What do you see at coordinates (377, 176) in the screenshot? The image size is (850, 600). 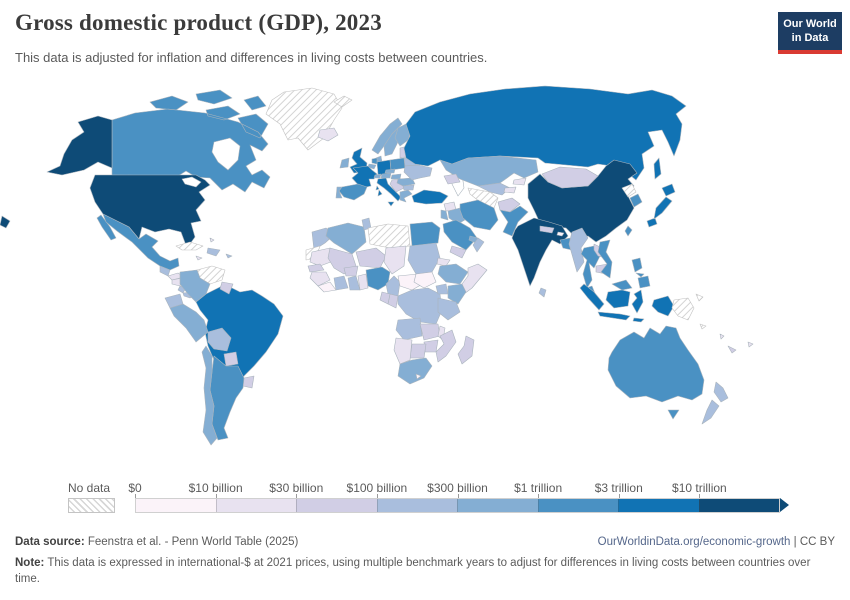 I see `country-switzerland` at bounding box center [377, 176].